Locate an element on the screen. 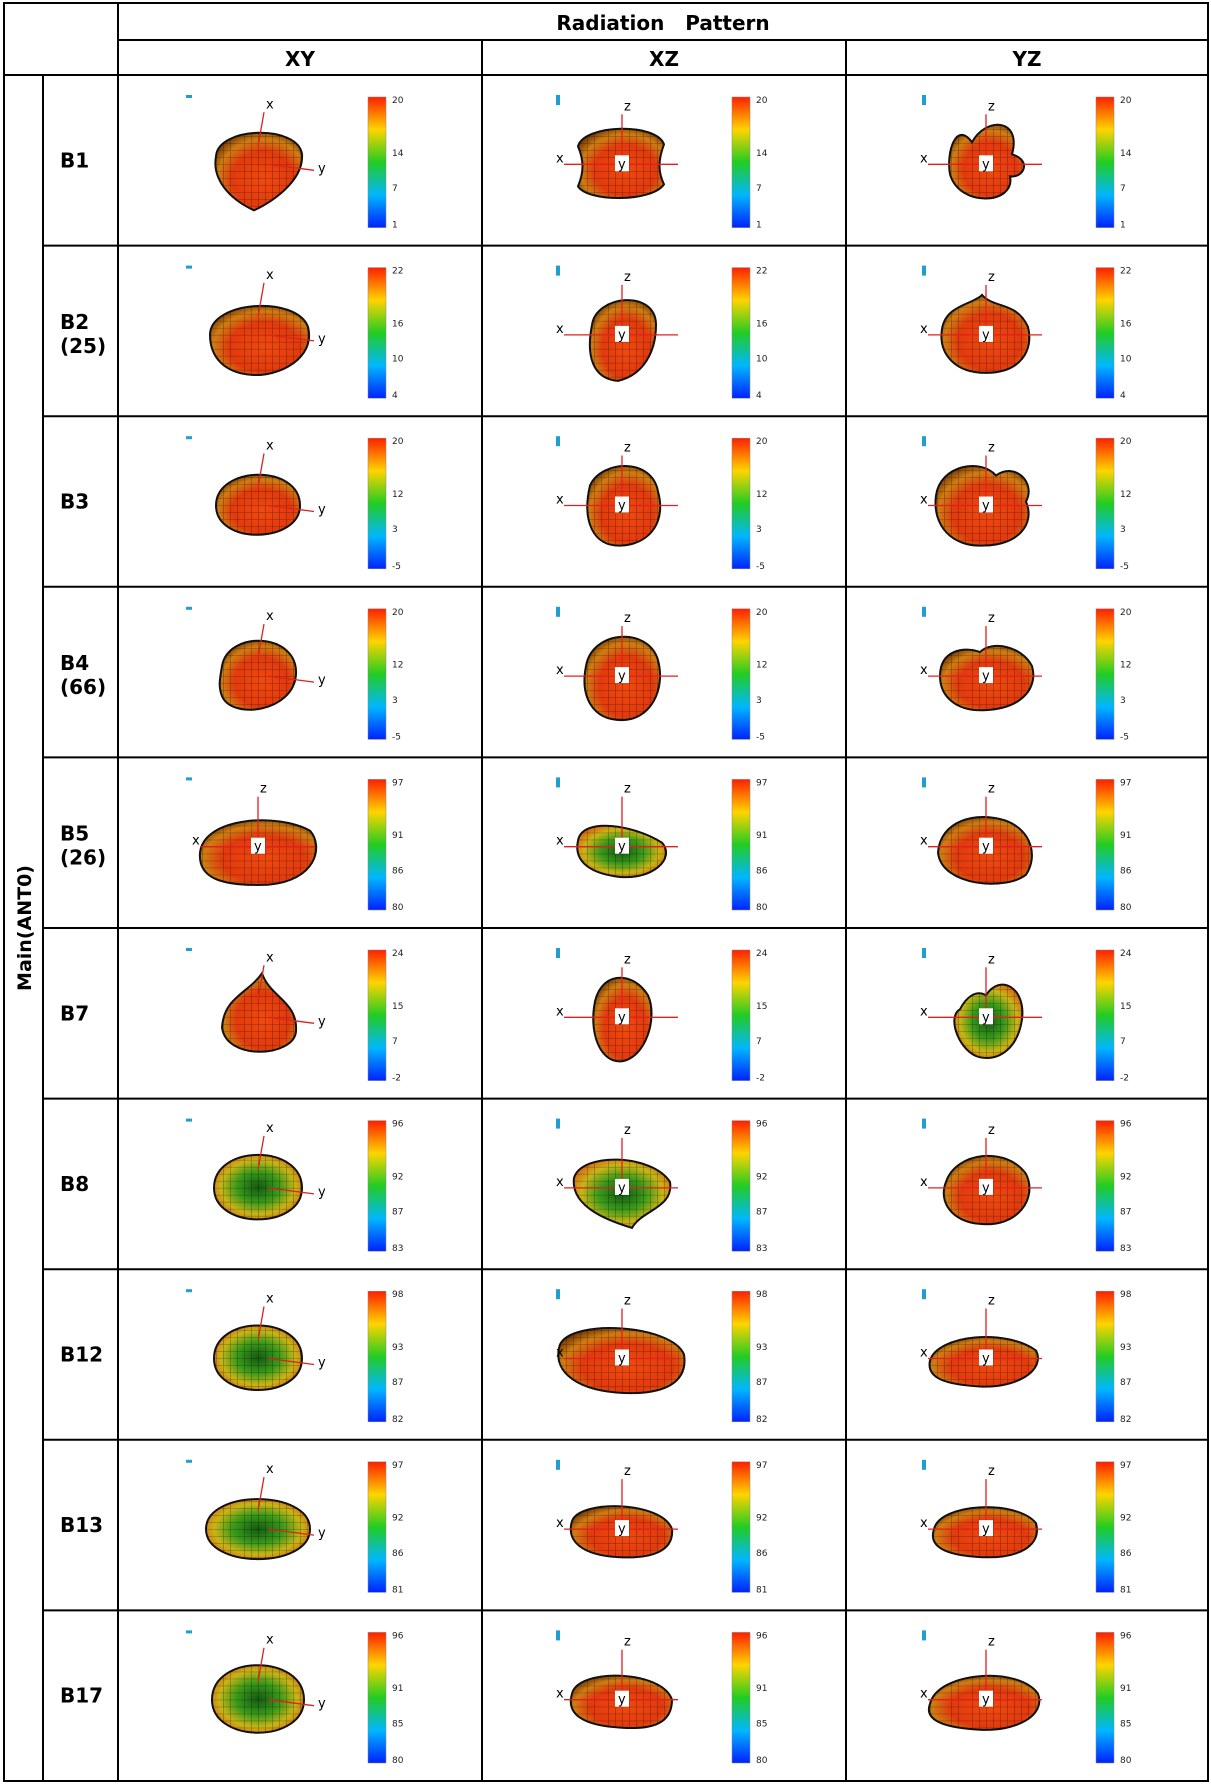  band-label: B7 is located at coordinates (74, 1013).